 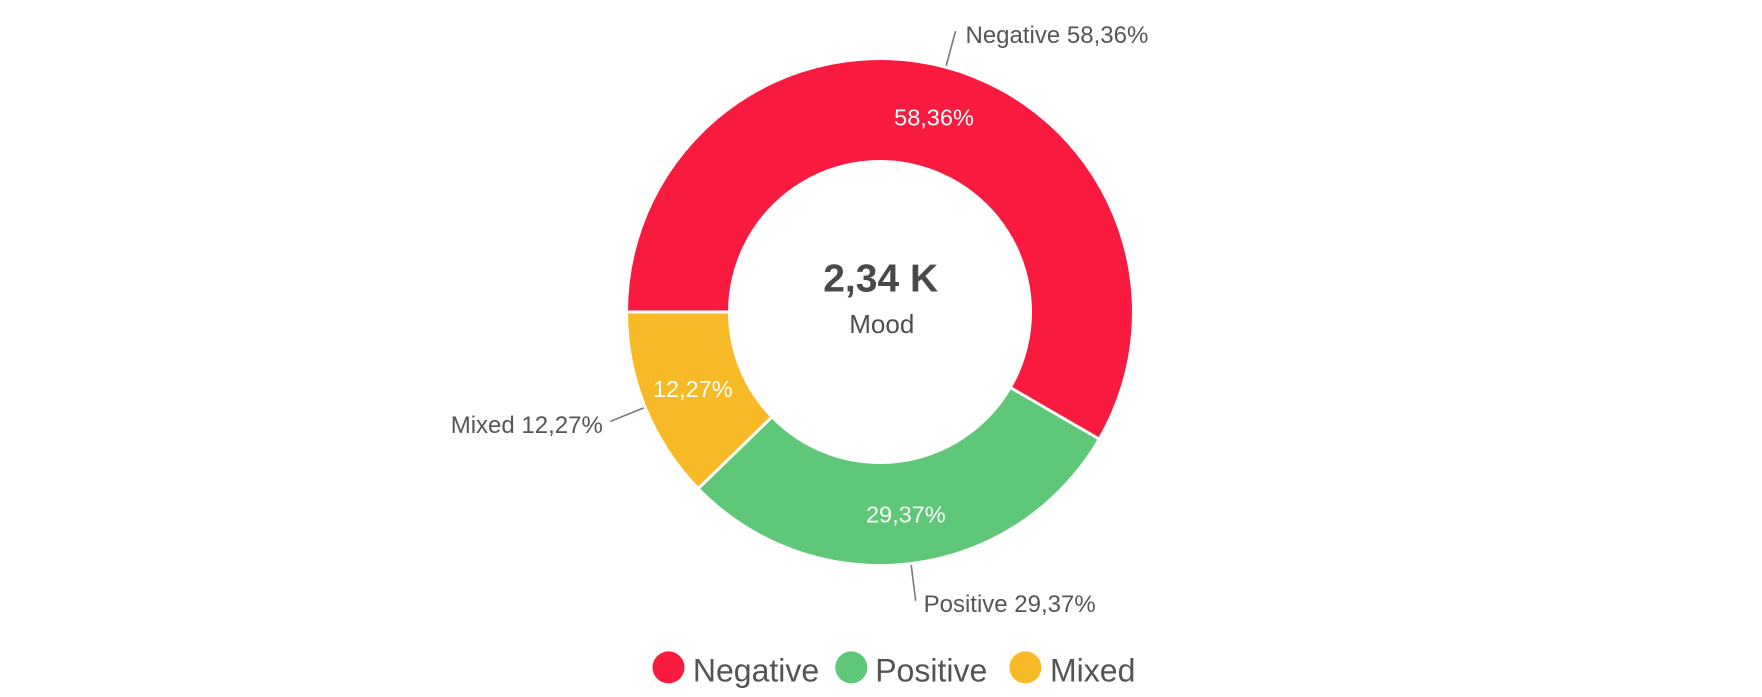 I want to click on svg-text: Positive, so click(x=931, y=671).